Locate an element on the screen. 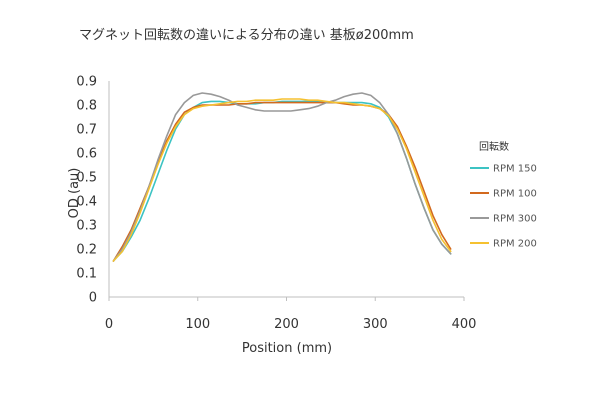 Image resolution: width=600 pixels, height=404 pixels. y-tick-label: 0.1 is located at coordinates (86, 274).